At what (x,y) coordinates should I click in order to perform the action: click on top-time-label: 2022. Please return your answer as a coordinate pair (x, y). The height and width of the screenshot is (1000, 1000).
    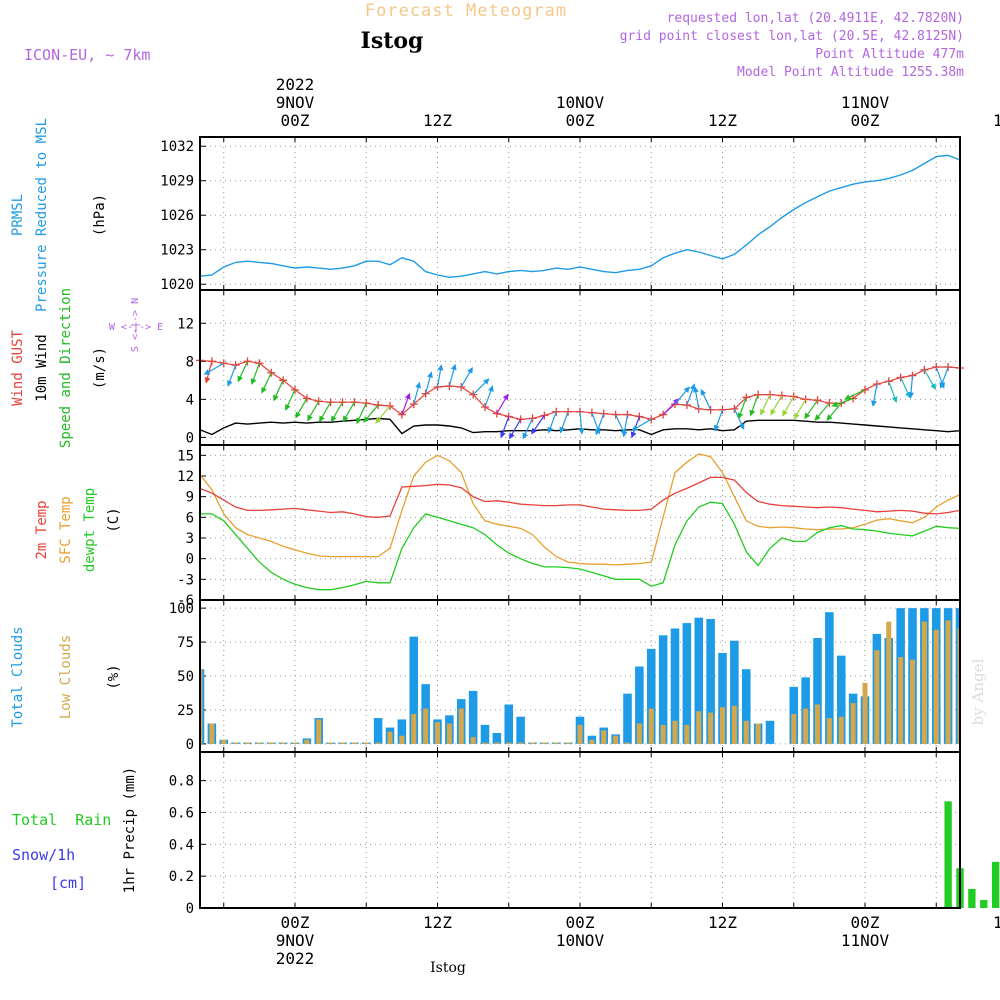
    Looking at the image, I should click on (295, 84).